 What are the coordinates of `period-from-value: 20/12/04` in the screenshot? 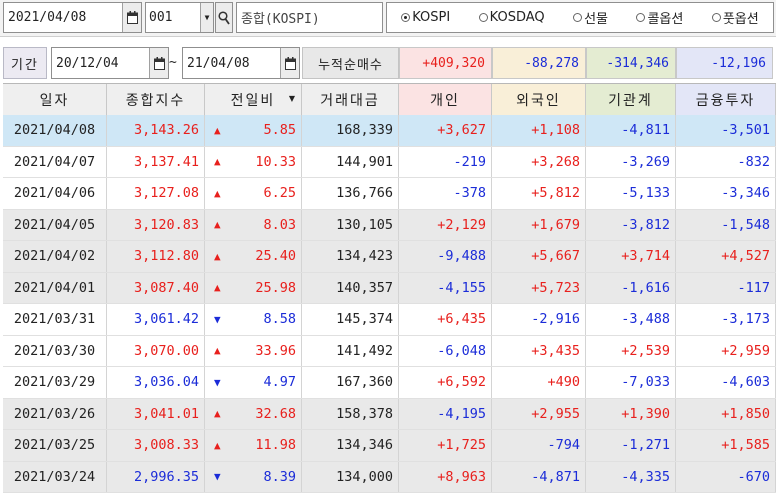 It's located at (87, 63).